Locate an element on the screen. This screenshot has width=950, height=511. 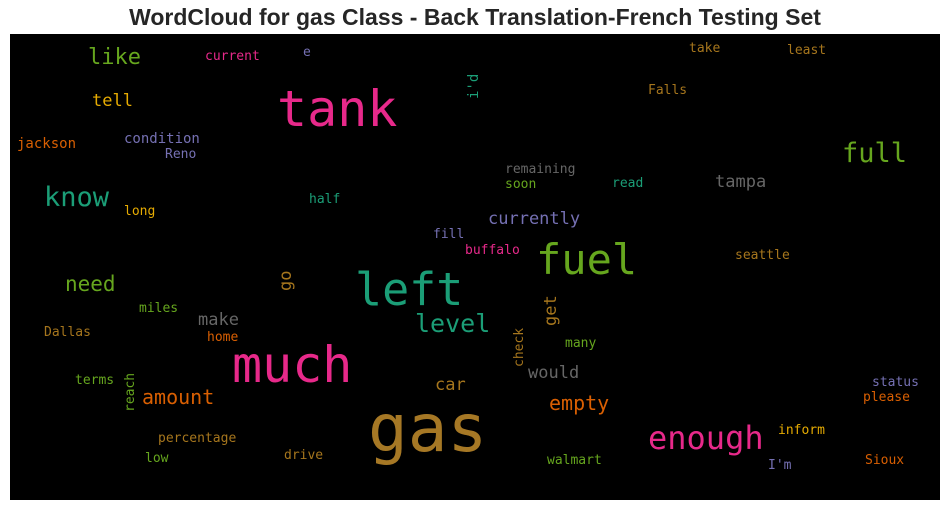
word: know is located at coordinates (77, 197).